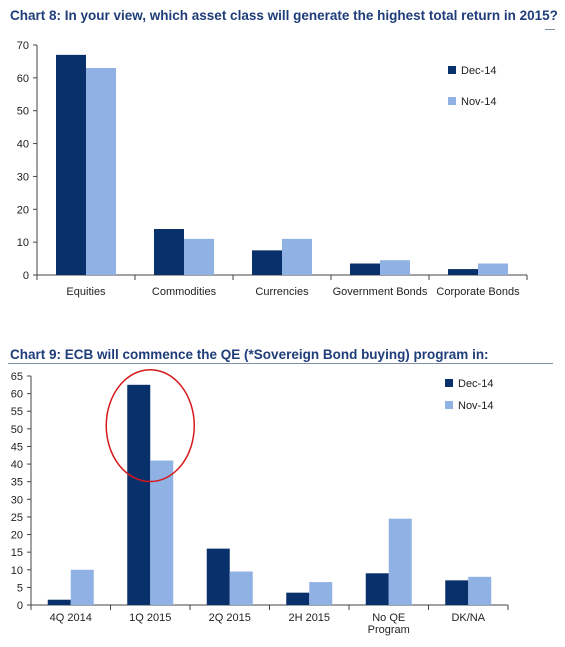 This screenshot has height=647, width=565. What do you see at coordinates (230, 618) in the screenshot?
I see `x-tick-label: 2Q 2015` at bounding box center [230, 618].